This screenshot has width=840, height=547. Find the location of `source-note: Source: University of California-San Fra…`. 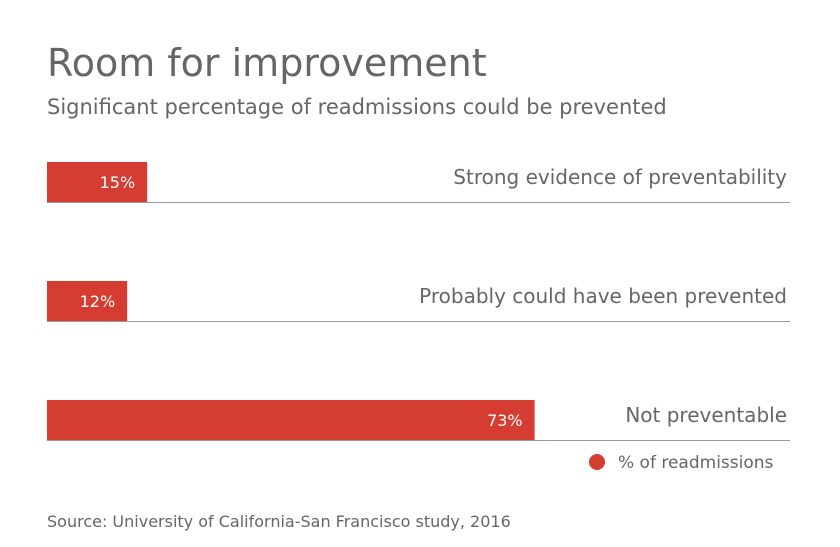

source-note: Source: University of California-San Fra… is located at coordinates (279, 521).